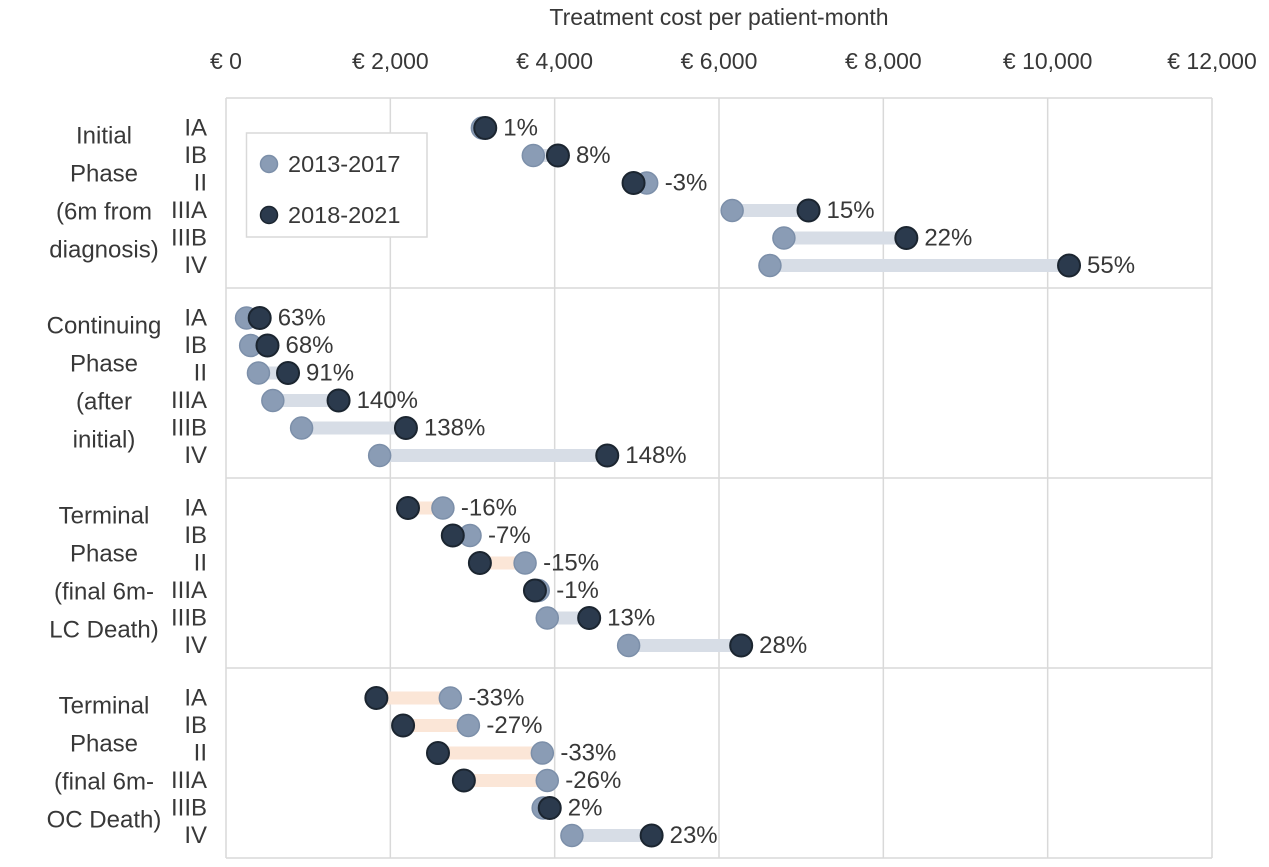 The height and width of the screenshot is (867, 1269). What do you see at coordinates (269, 215) in the screenshot?
I see `legend-marker-s2018` at bounding box center [269, 215].